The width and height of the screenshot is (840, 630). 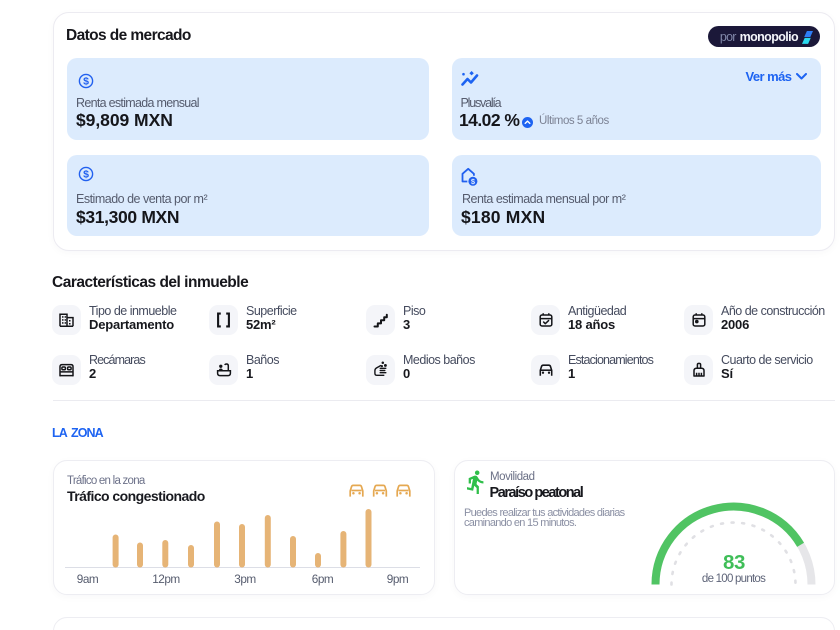 I want to click on svg-text: 12pm, so click(x=166, y=579).